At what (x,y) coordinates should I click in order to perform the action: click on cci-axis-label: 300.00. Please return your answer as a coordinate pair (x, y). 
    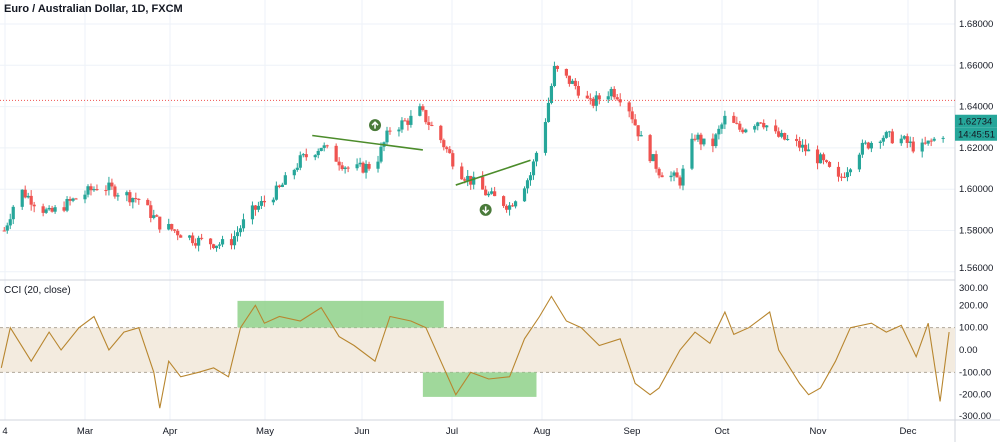
    Looking at the image, I should click on (973, 288).